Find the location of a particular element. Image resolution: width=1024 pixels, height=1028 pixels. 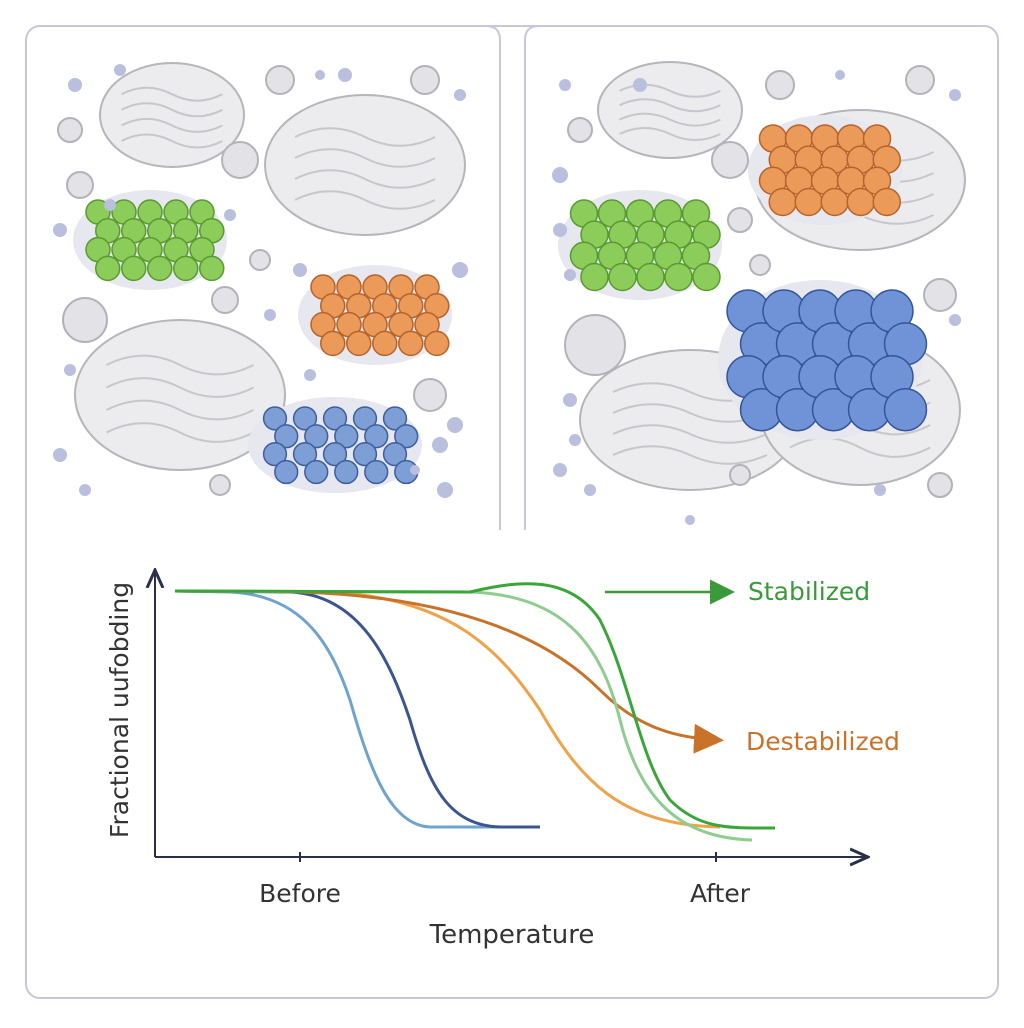

curve-light-blue is located at coordinates (357, 709).